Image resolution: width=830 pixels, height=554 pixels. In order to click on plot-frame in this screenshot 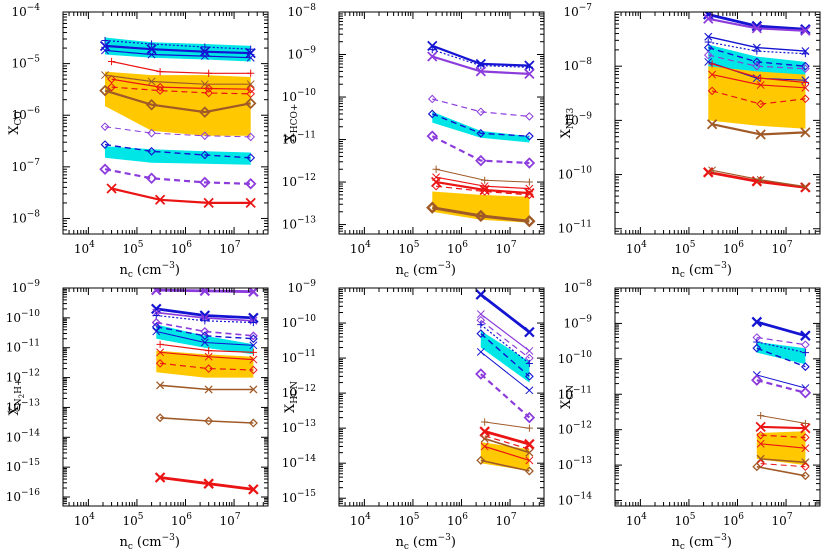, I will do `click(441, 123)`.